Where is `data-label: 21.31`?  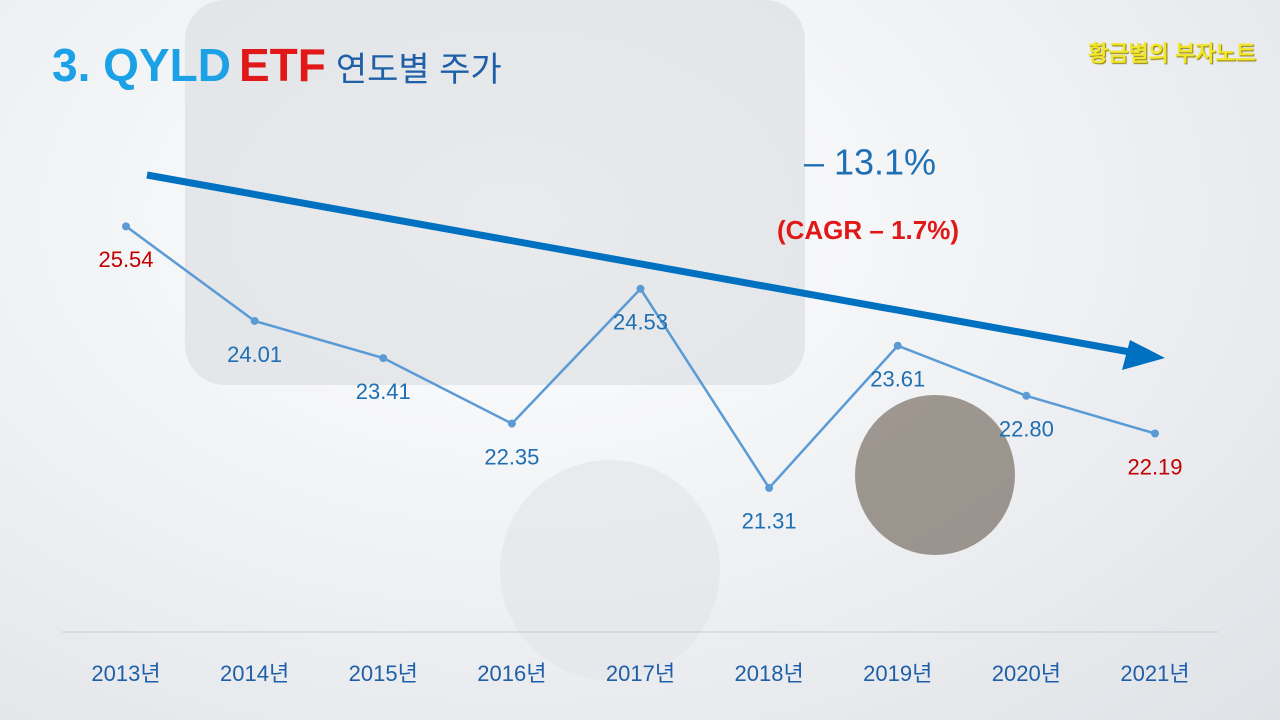 data-label: 21.31 is located at coordinates (769, 521).